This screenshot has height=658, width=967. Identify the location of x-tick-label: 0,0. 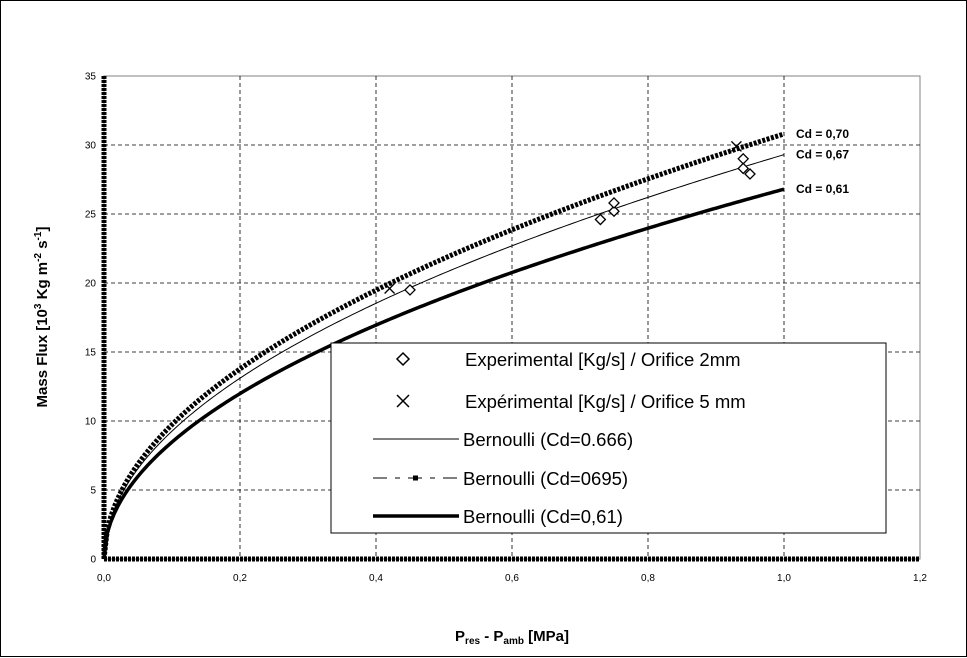
(104, 578).